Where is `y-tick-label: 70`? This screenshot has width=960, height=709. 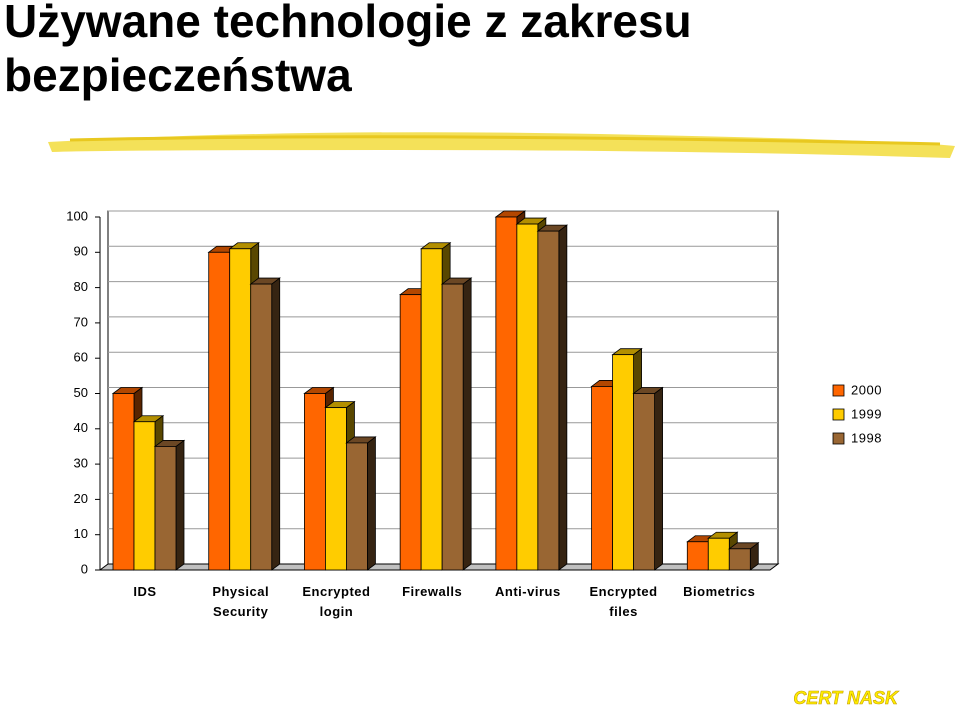
y-tick-label: 70 is located at coordinates (81, 321).